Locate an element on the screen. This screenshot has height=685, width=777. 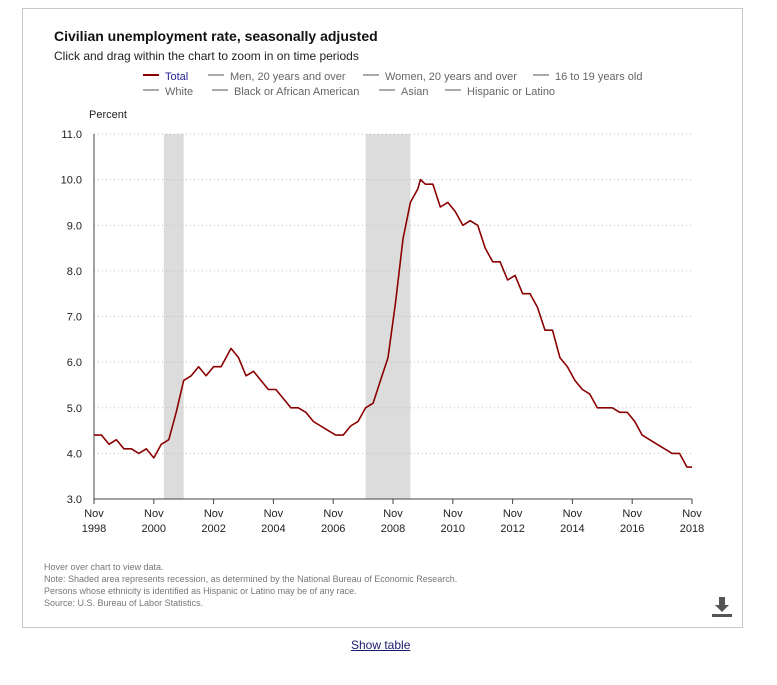
legend-item-16-19: 16 to 19 years old is located at coordinates (587, 77).